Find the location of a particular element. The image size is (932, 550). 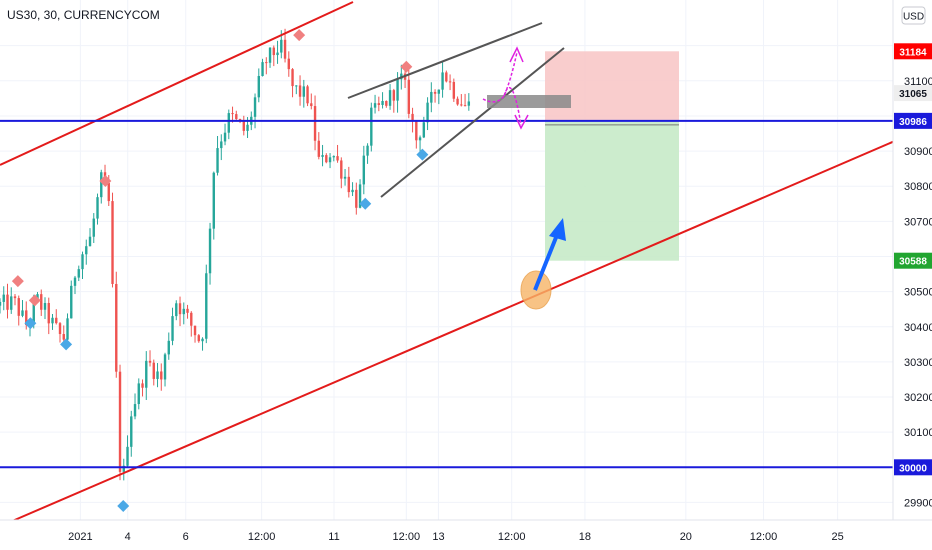

x-tick-label: 4 is located at coordinates (128, 537).